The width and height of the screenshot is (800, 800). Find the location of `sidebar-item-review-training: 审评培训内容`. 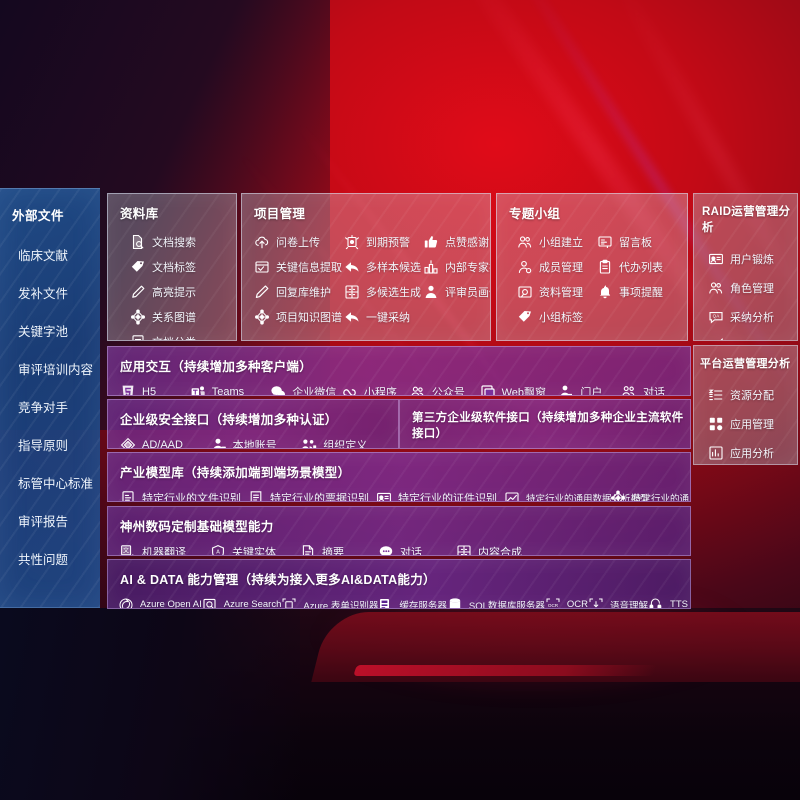

sidebar-item-review-training: 审评培训内容 is located at coordinates (56, 370).